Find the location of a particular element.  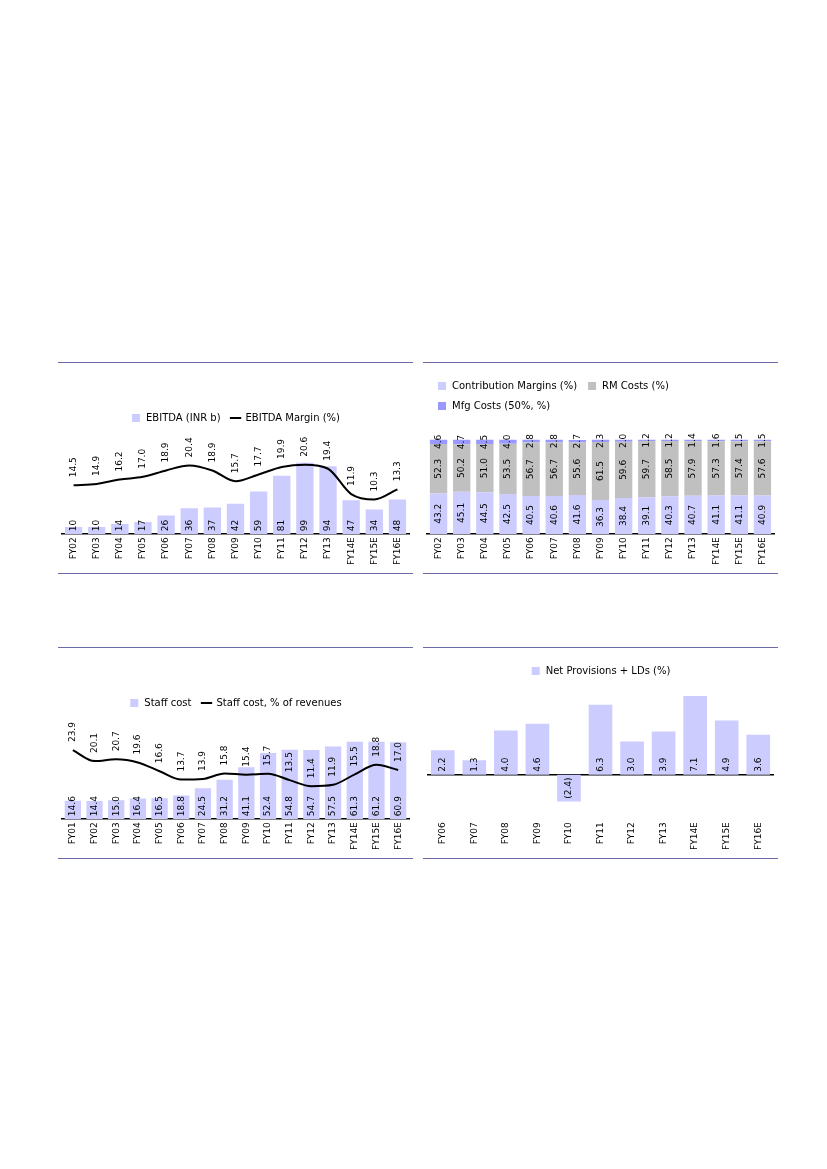

data-label: (2.4) is located at coordinates (568, 788).